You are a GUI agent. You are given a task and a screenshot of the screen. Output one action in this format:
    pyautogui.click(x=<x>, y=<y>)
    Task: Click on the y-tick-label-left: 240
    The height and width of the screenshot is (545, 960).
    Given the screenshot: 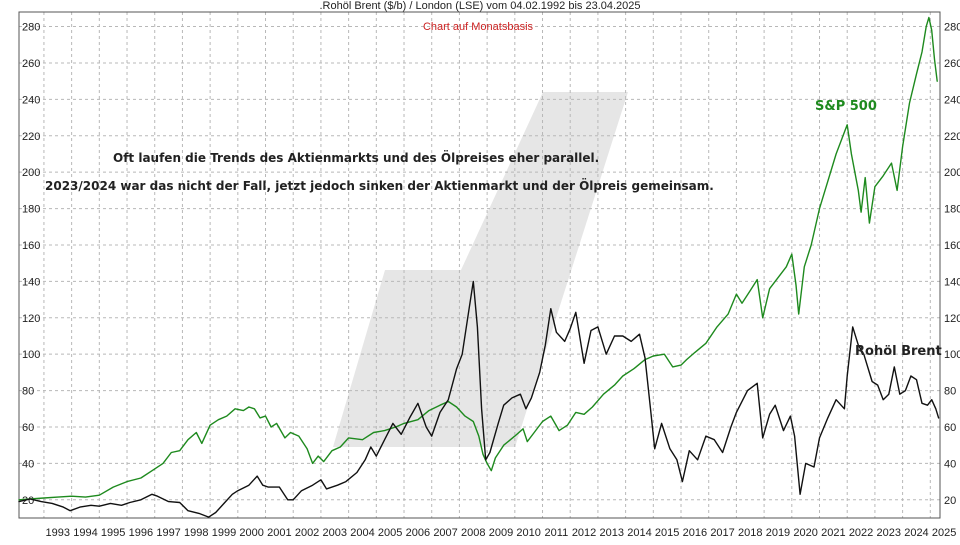 What is the action you would take?
    pyautogui.click(x=31, y=100)
    